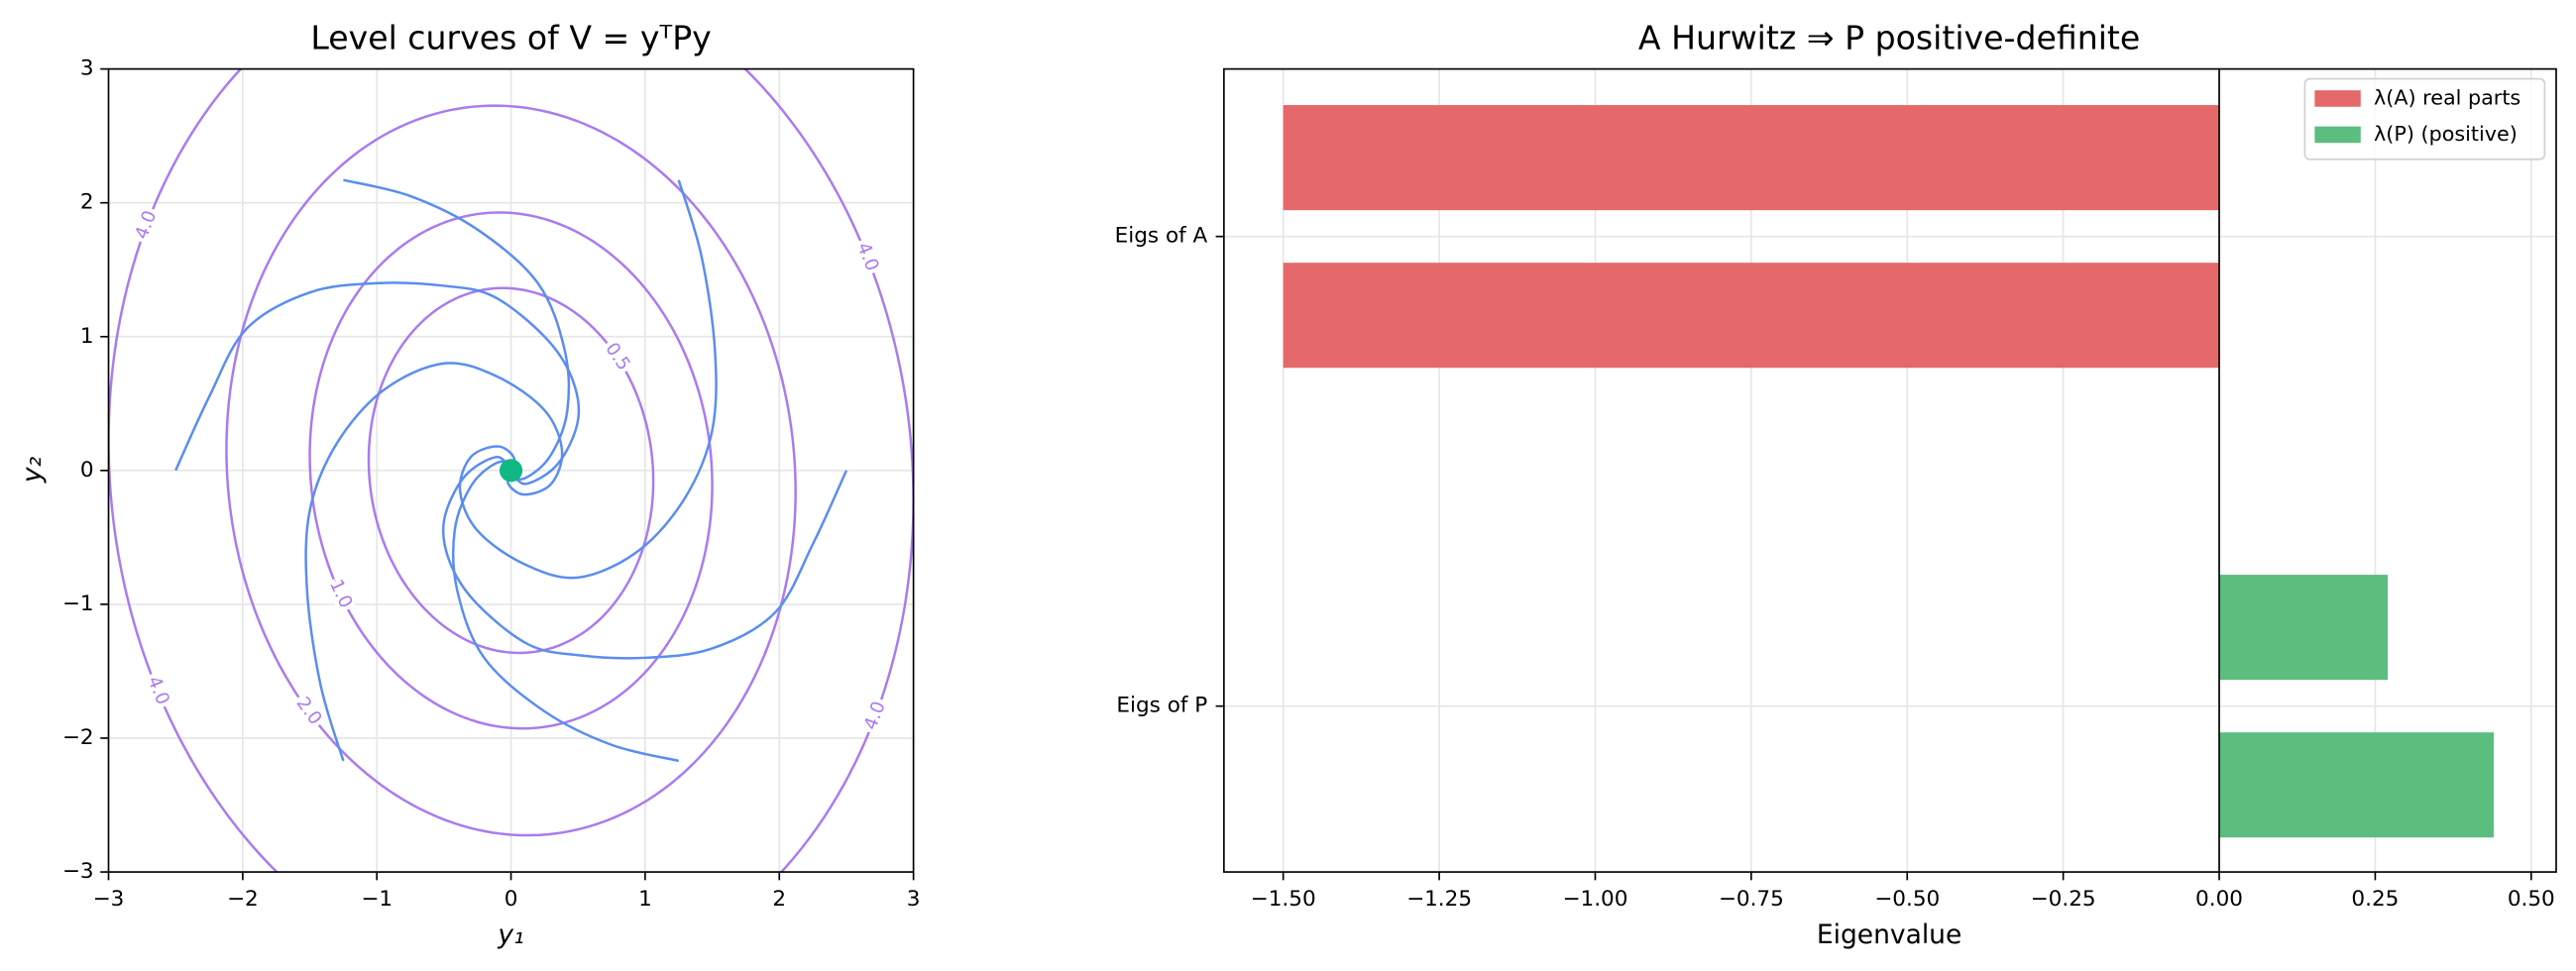 This screenshot has width=2576, height=971. I want to click on equilibrium-point, so click(511, 471).